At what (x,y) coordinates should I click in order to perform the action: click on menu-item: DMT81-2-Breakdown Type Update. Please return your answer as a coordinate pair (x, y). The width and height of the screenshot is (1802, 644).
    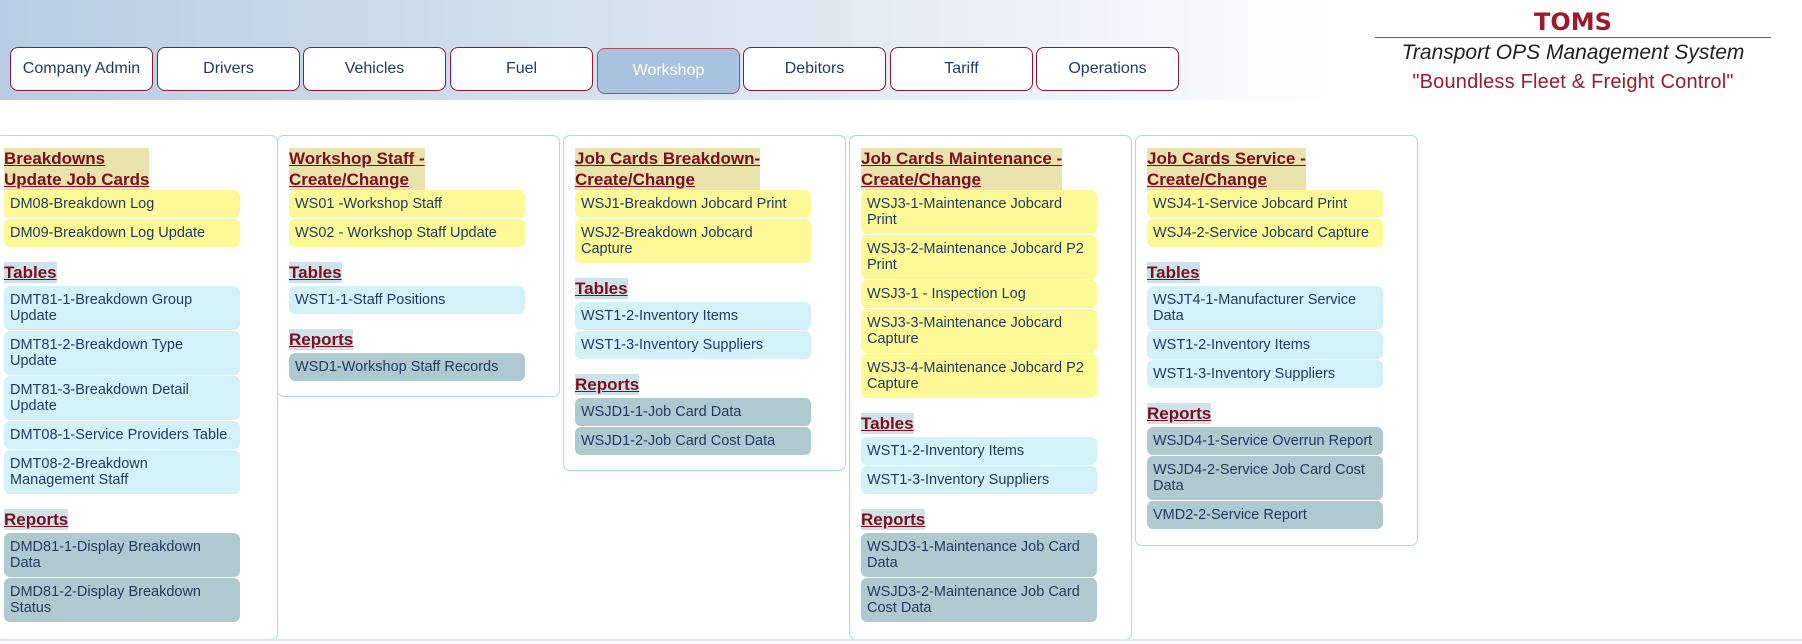
    Looking at the image, I should click on (122, 353).